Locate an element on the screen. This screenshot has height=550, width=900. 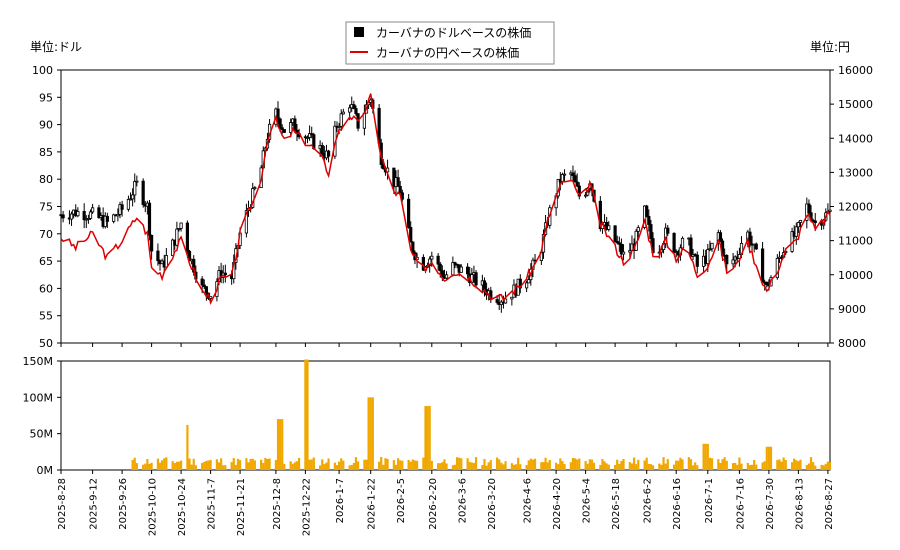
y-left-tick-label: 95 is located at coordinates (46, 97).